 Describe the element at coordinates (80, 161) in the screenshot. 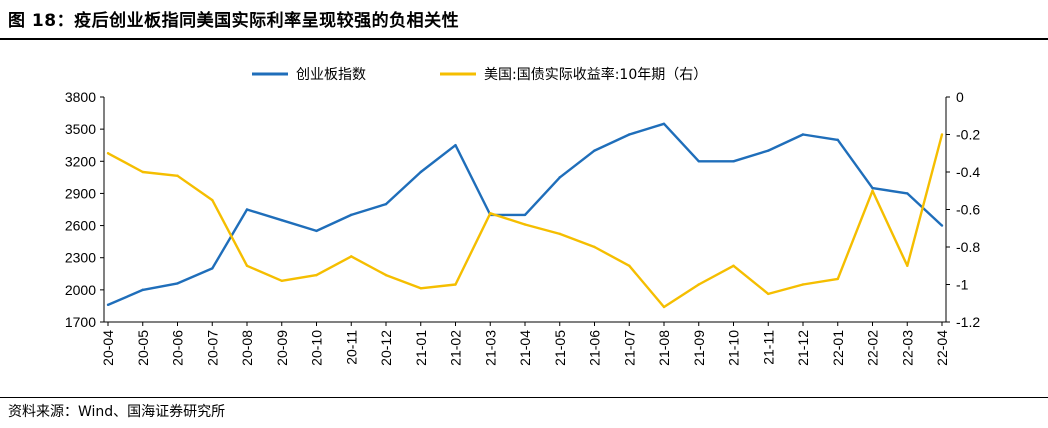

I see `left-tick-label: 3200` at that location.